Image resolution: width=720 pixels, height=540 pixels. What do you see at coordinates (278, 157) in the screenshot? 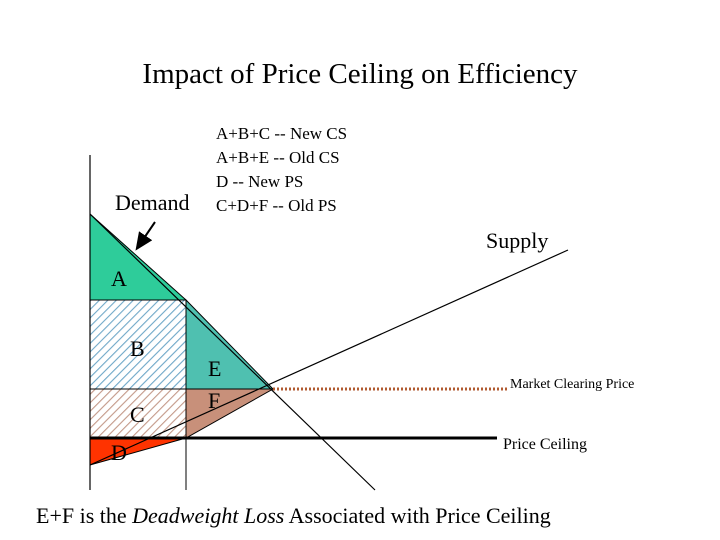
I see `legend-line-old-cs: A+B+E -- Old CS` at bounding box center [278, 157].